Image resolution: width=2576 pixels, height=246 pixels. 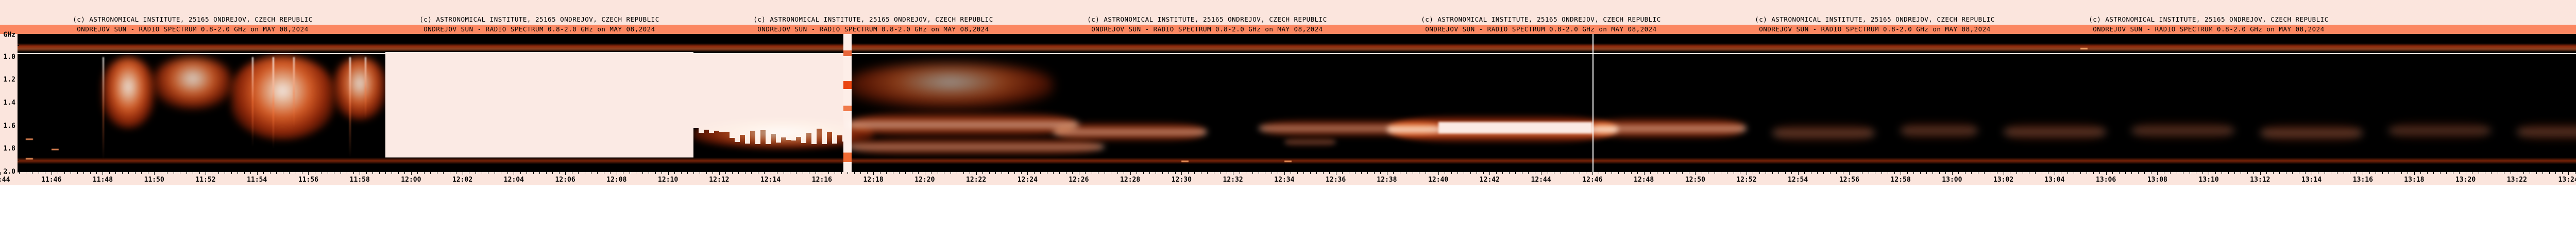 What do you see at coordinates (1387, 180) in the screenshot?
I see `x-axis-tick-label: 12:38` at bounding box center [1387, 180].